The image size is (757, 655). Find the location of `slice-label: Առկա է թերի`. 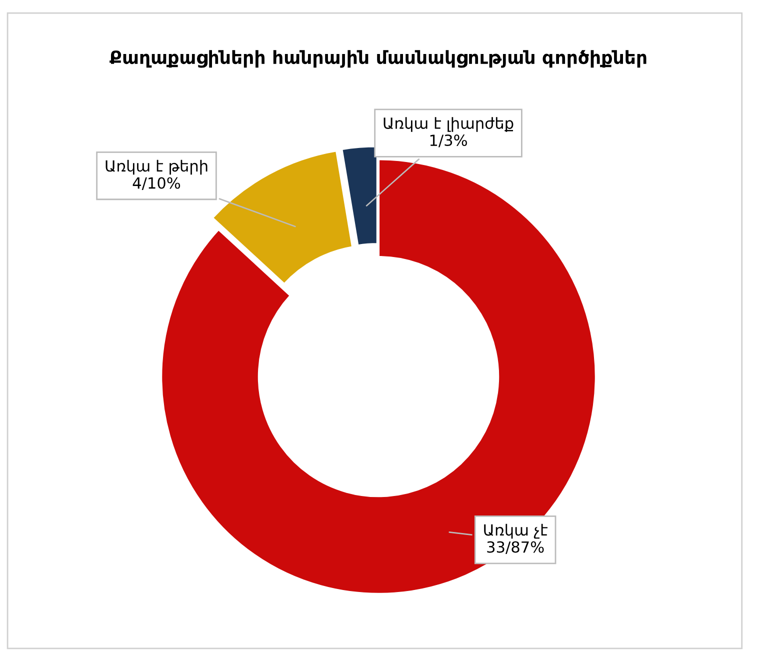

slice-label: Առկա է թերի is located at coordinates (157, 167).